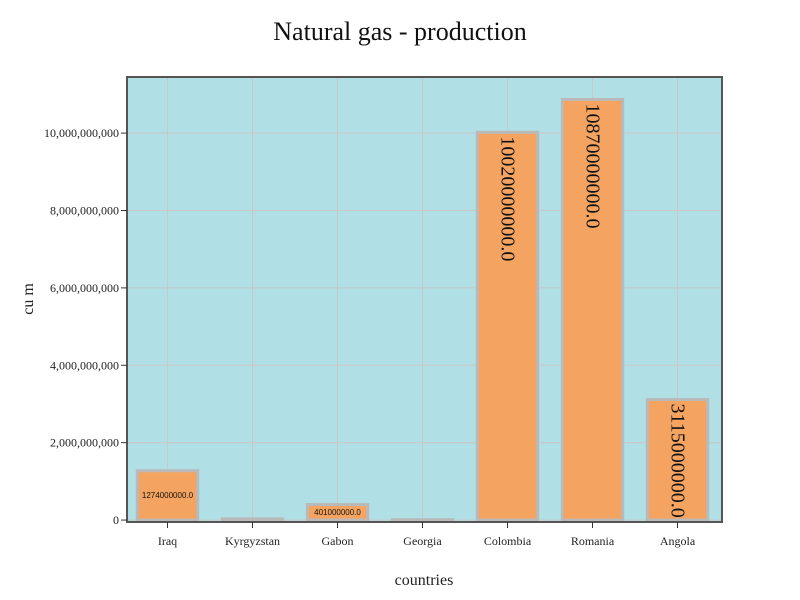 The height and width of the screenshot is (600, 800). What do you see at coordinates (424, 580) in the screenshot?
I see `x-axis-label: countries` at bounding box center [424, 580].